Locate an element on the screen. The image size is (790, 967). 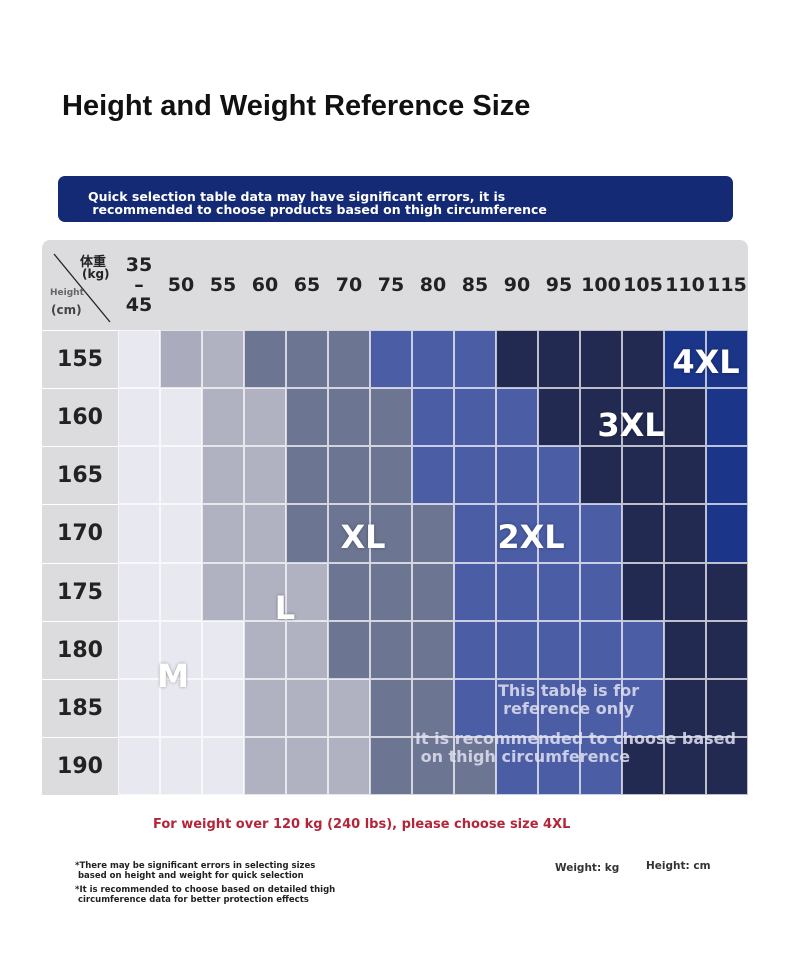
size-label: L is located at coordinates (285, 608).